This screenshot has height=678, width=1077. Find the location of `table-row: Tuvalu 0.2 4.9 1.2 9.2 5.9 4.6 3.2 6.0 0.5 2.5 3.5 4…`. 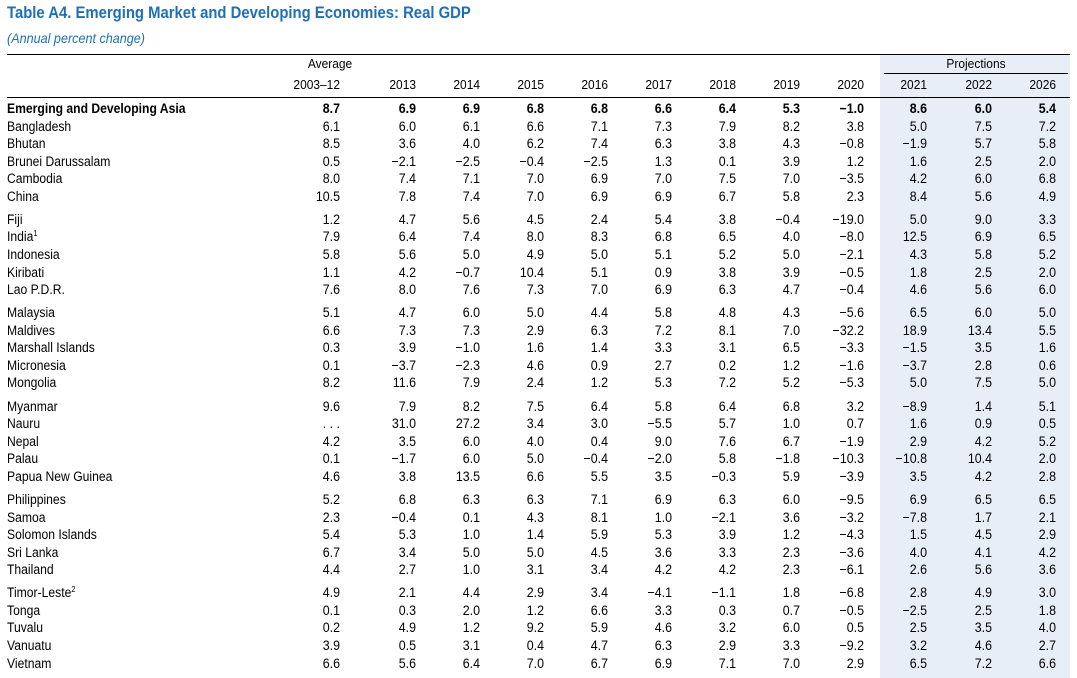

table-row: Tuvalu 0.2 4.9 1.2 9.2 5.9 4.6 3.2 6.0 0.5 2.5 3.5 4… is located at coordinates (538, 629).